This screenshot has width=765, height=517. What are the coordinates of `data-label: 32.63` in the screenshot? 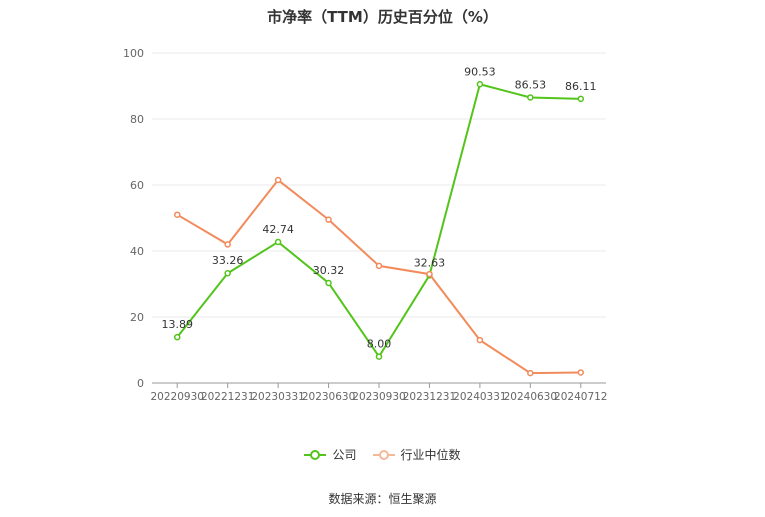 It's located at (430, 262).